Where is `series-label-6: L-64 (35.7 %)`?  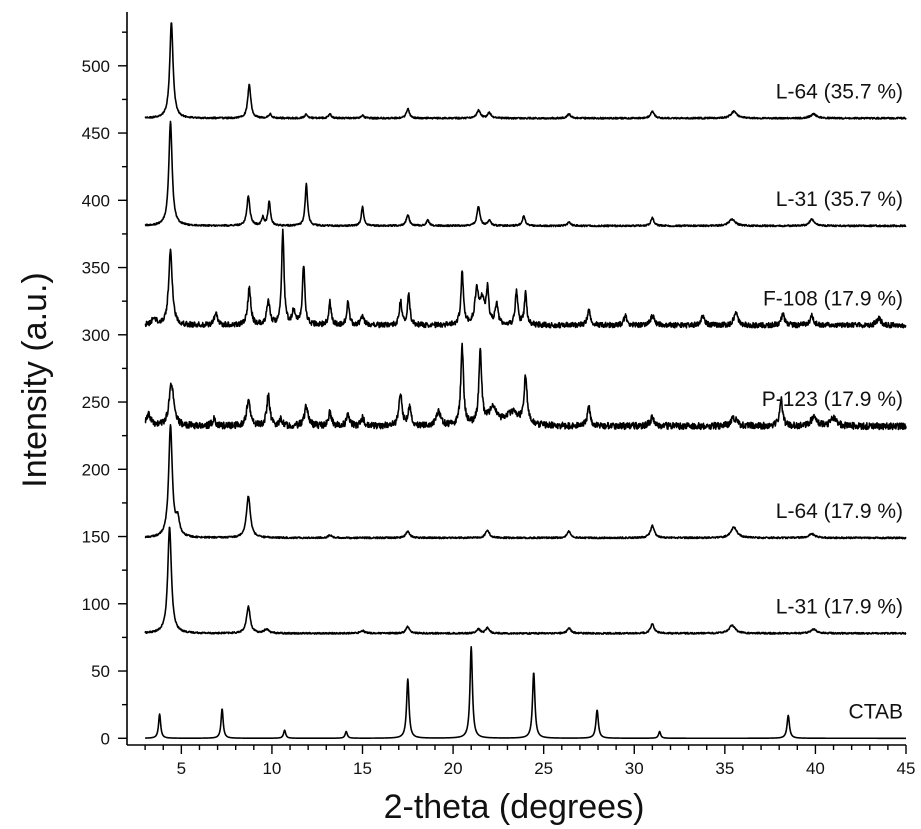 series-label-6: L-64 (35.7 %) is located at coordinates (839, 91).